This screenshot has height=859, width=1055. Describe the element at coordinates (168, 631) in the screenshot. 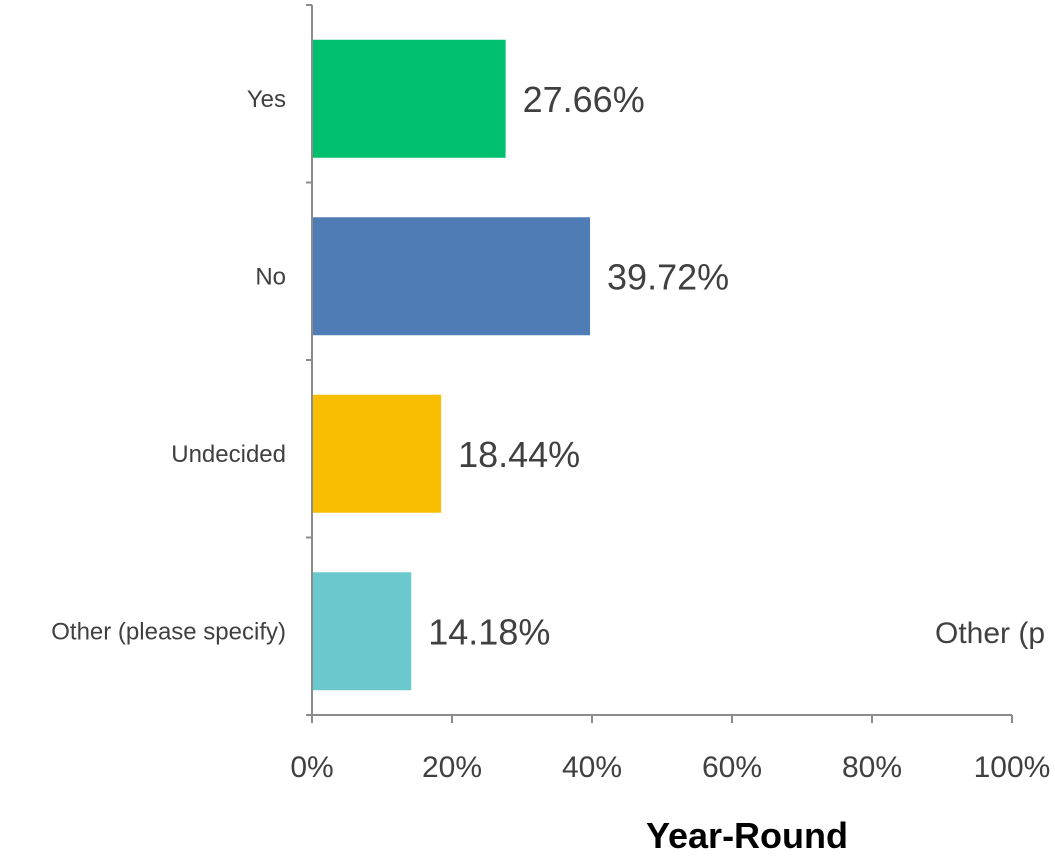

I see `category-label: Other (please specify)` at that location.